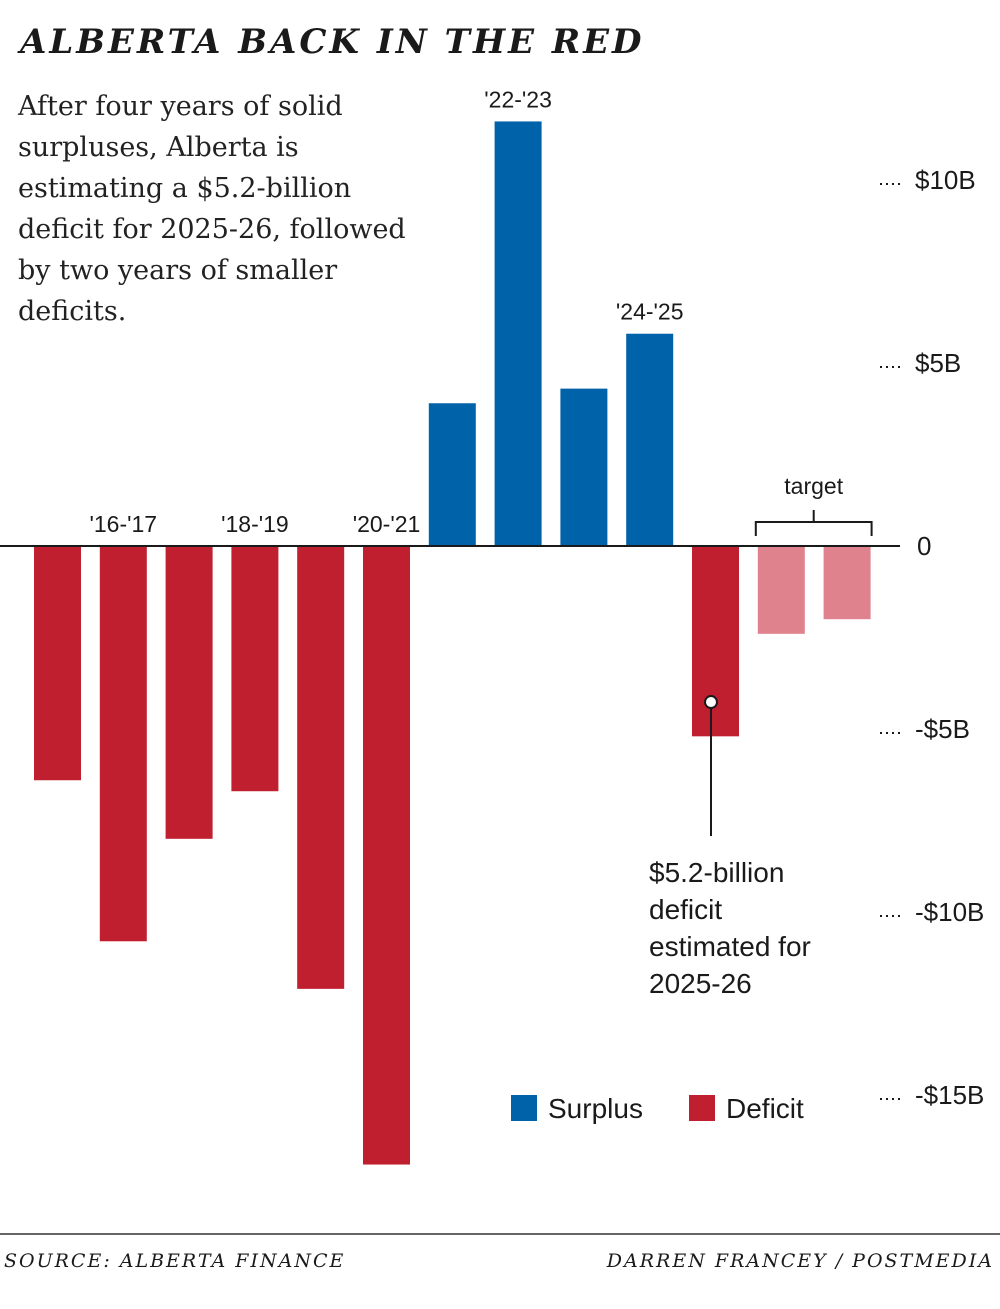 This screenshot has width=1000, height=1309. Describe the element at coordinates (518, 99) in the screenshot. I see `bar-label: '22-'23` at that location.